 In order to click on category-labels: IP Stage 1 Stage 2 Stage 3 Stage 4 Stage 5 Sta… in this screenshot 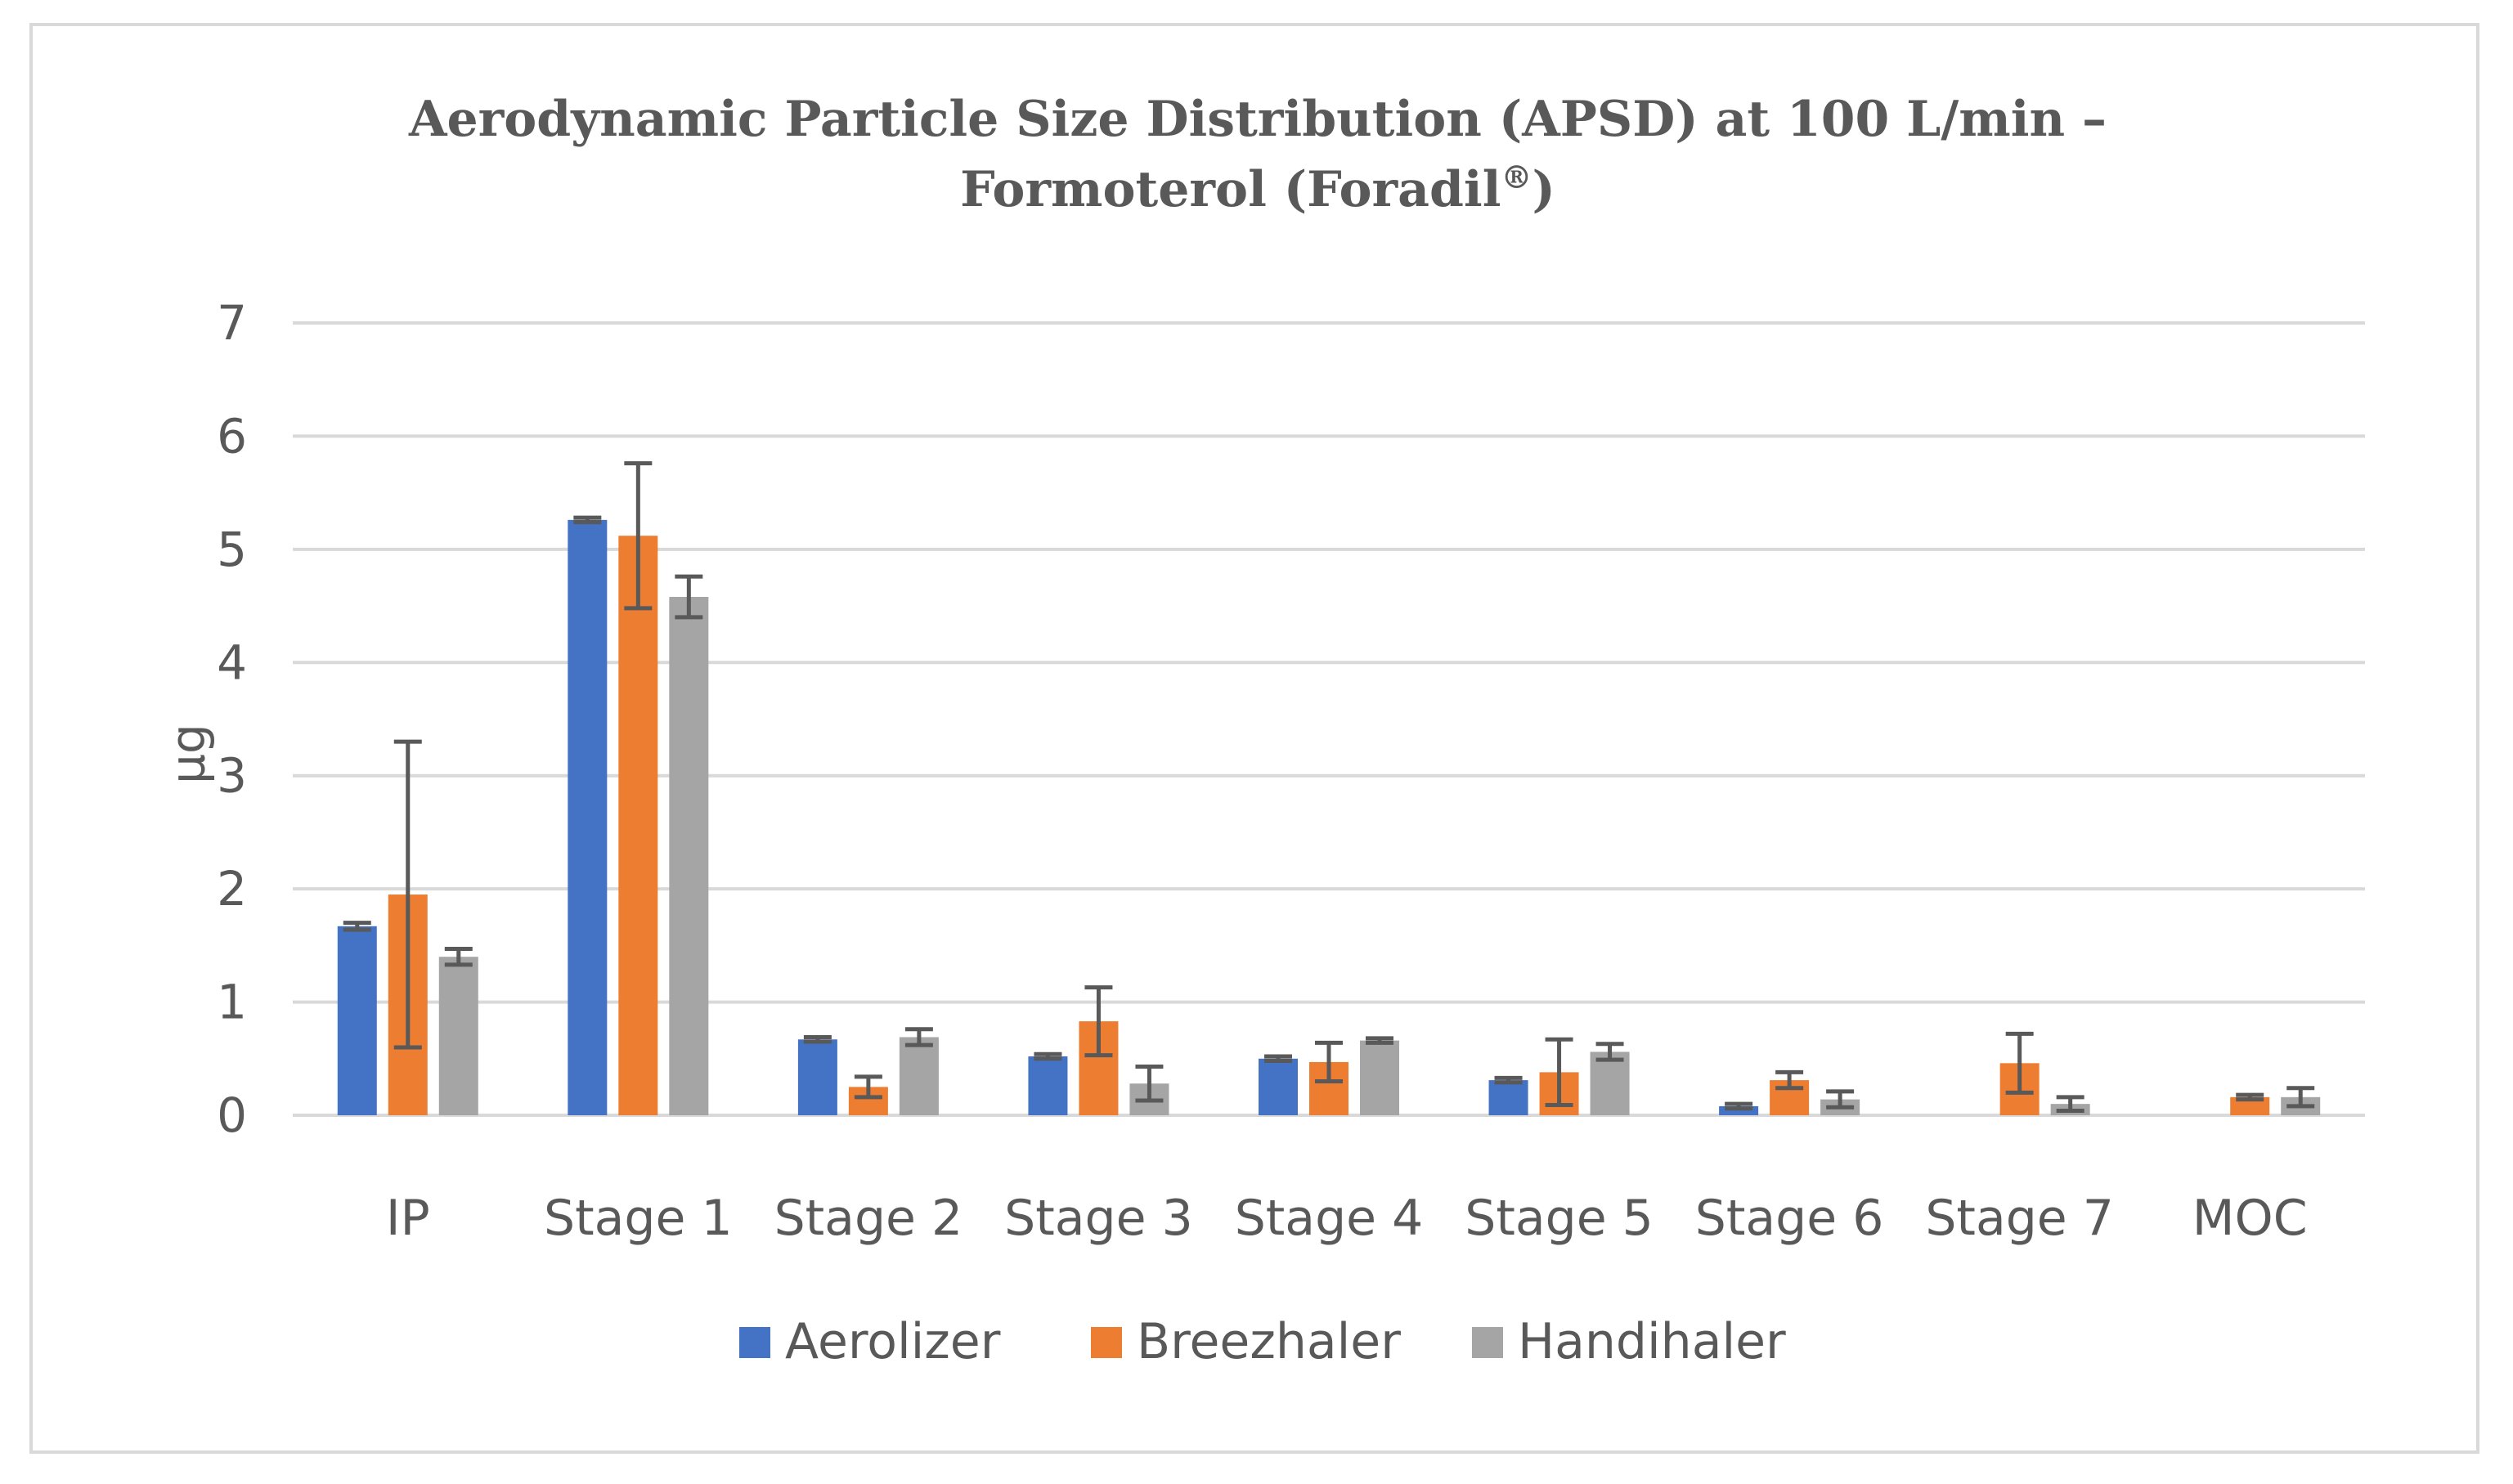, I will do `click(1347, 1218)`.